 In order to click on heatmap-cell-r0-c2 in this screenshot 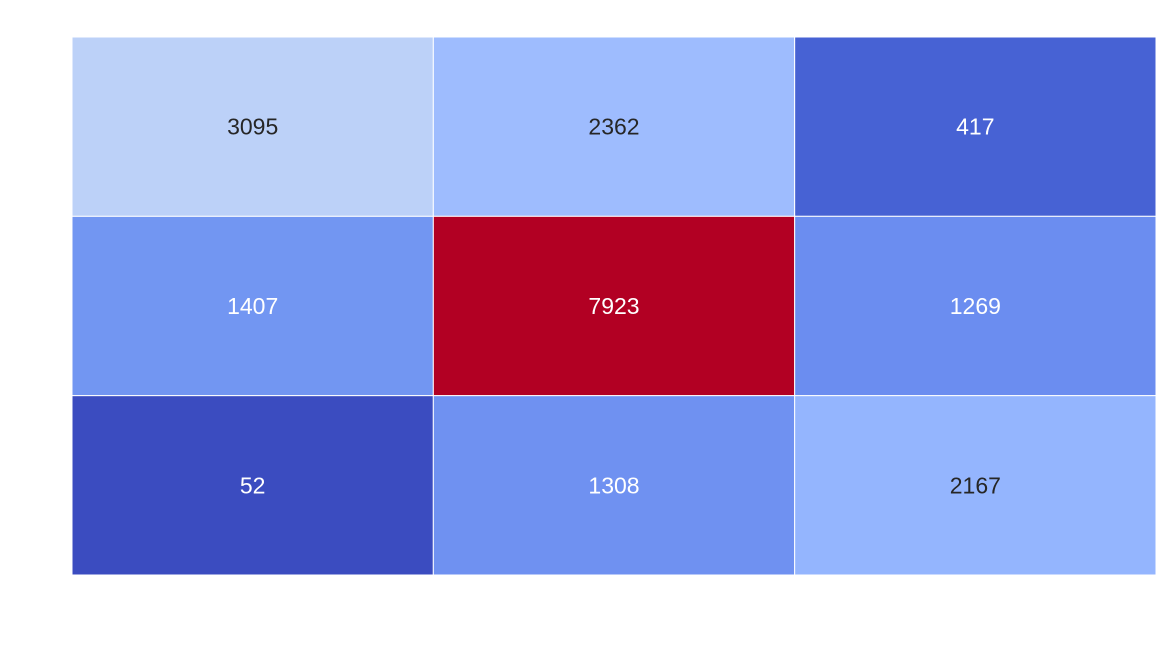, I will do `click(975, 126)`.